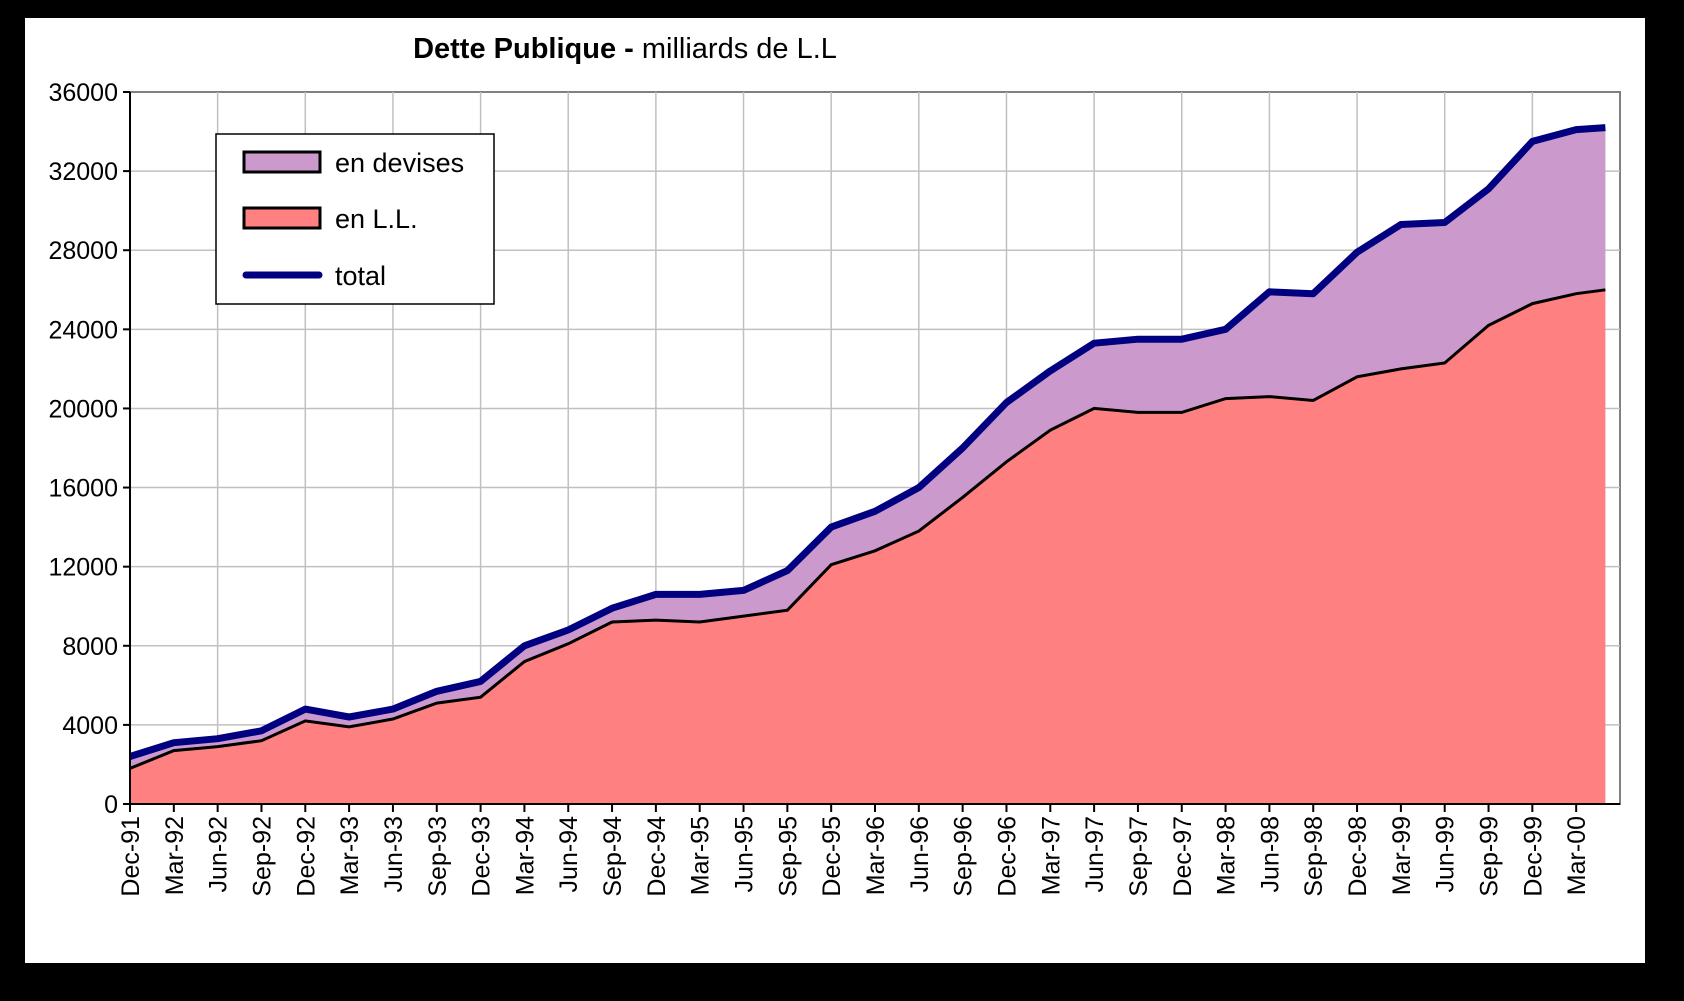  What do you see at coordinates (1533, 856) in the screenshot?
I see `x-tick-label: Dec-99` at bounding box center [1533, 856].